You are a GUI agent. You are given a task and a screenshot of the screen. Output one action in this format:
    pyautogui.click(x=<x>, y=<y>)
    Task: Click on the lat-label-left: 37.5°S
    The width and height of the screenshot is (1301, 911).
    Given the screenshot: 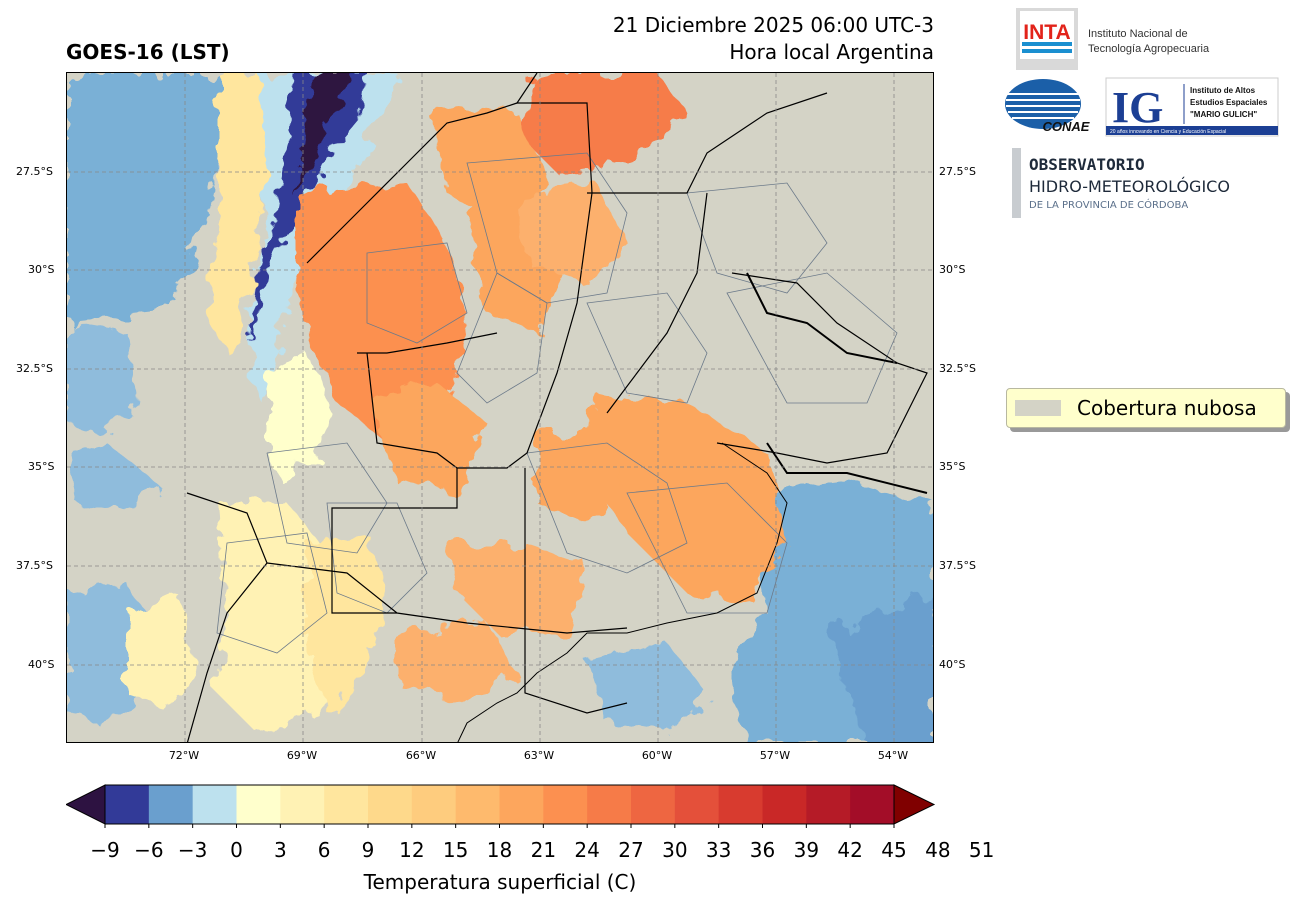 What is the action you would take?
    pyautogui.click(x=34, y=565)
    